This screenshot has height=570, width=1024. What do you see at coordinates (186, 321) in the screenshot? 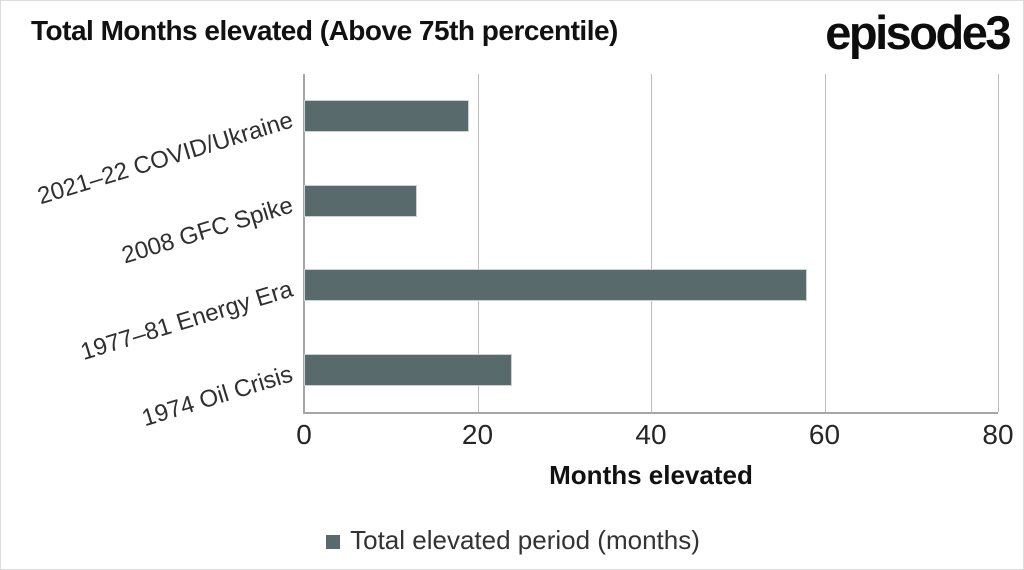
I see `category-label: 1977–81 Energy Era` at bounding box center [186, 321].